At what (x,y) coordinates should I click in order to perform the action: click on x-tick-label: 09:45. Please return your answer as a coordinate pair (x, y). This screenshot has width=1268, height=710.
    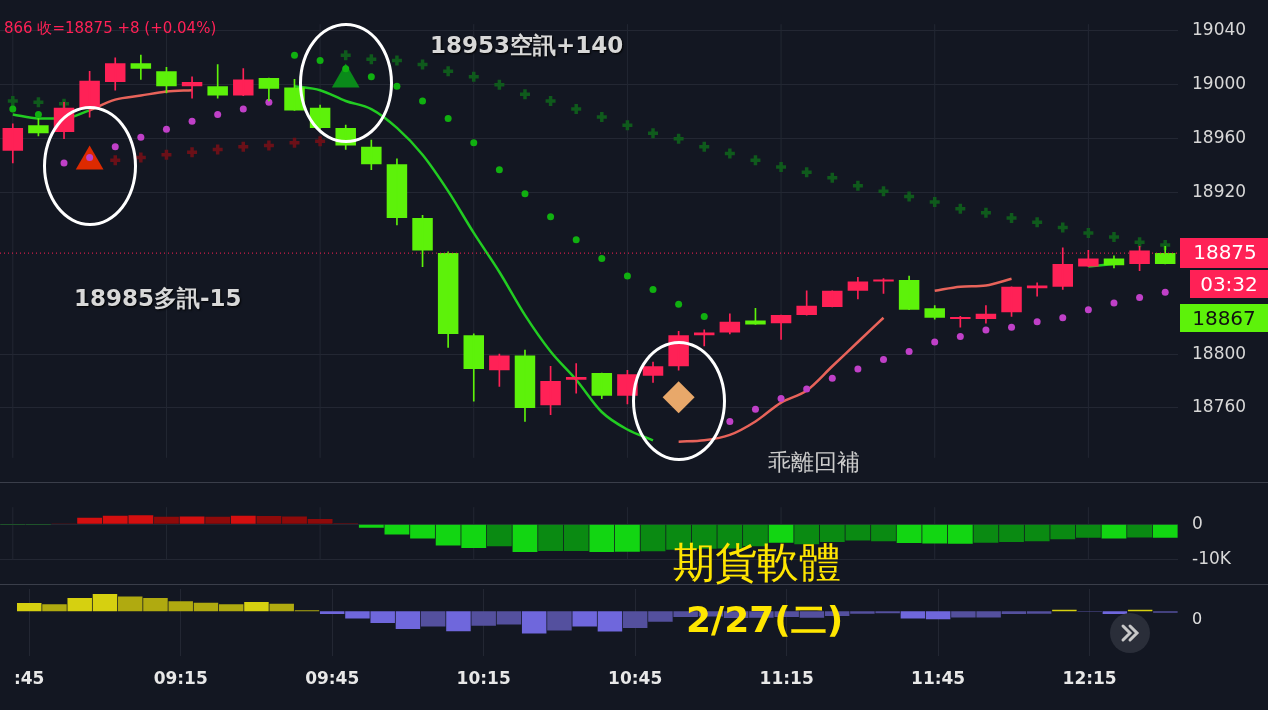
    Looking at the image, I should click on (332, 678).